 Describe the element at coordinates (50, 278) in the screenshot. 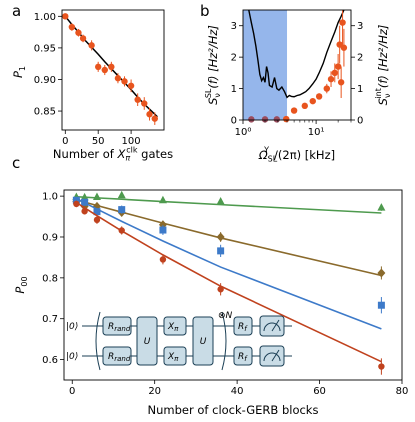

I see `panel-c-y-tick-label: 0.8` at that location.